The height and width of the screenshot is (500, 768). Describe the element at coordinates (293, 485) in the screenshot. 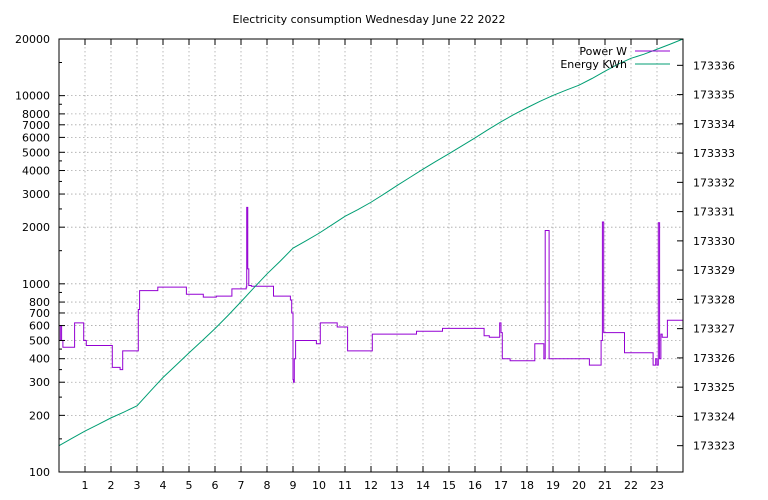

I see `x-tick-label: 9` at that location.